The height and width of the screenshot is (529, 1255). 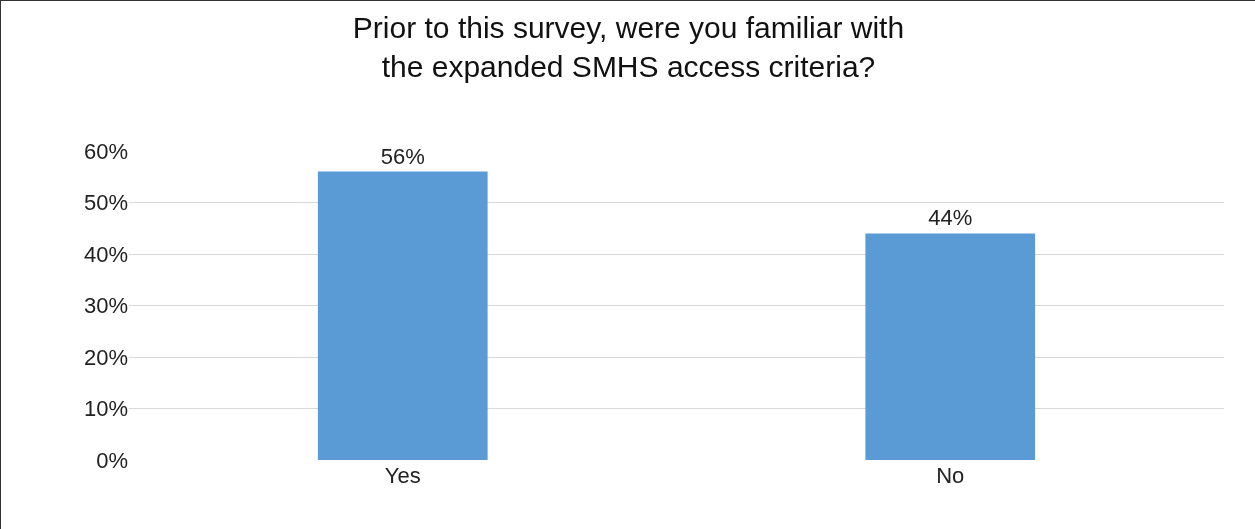 What do you see at coordinates (105, 203) in the screenshot?
I see `y-tick-label: 50%` at bounding box center [105, 203].